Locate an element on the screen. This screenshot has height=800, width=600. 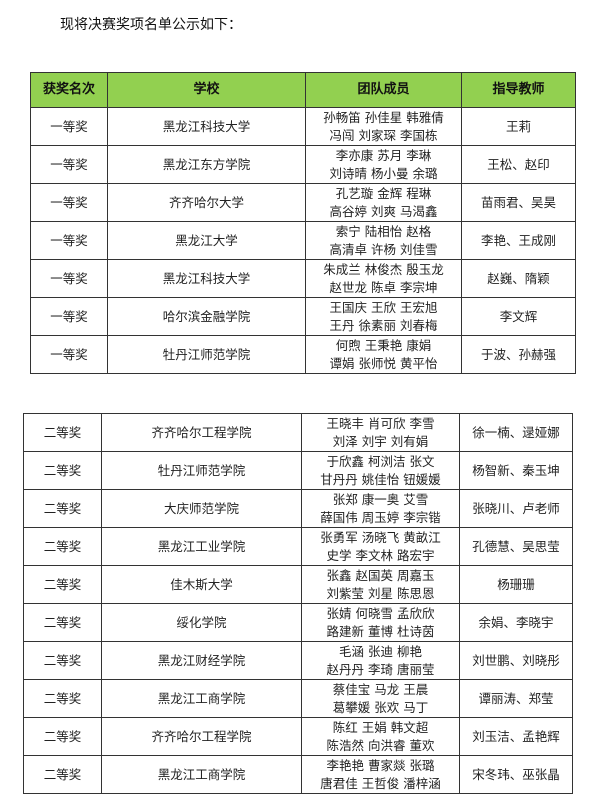
member-line: 薛国伟 周玉婷 李宗锴 is located at coordinates (380, 517).